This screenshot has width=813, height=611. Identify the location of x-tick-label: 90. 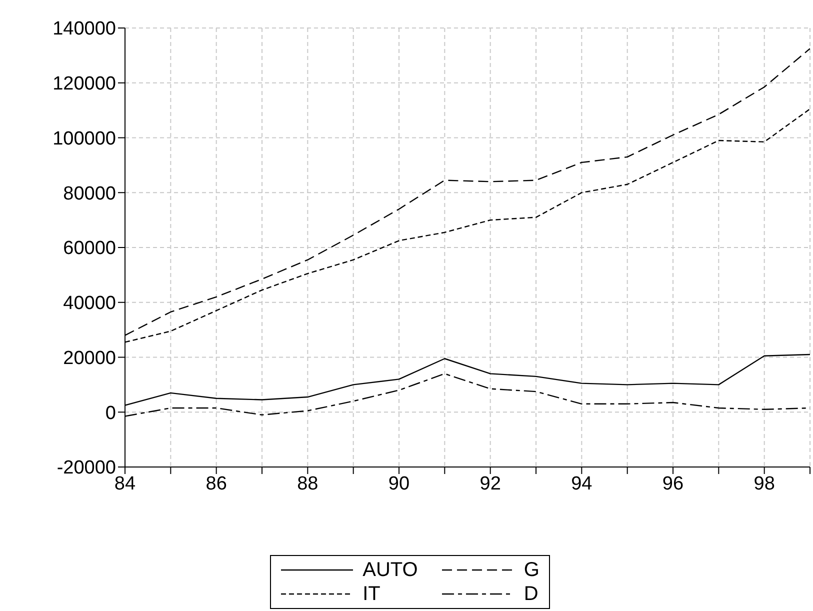
(399, 483).